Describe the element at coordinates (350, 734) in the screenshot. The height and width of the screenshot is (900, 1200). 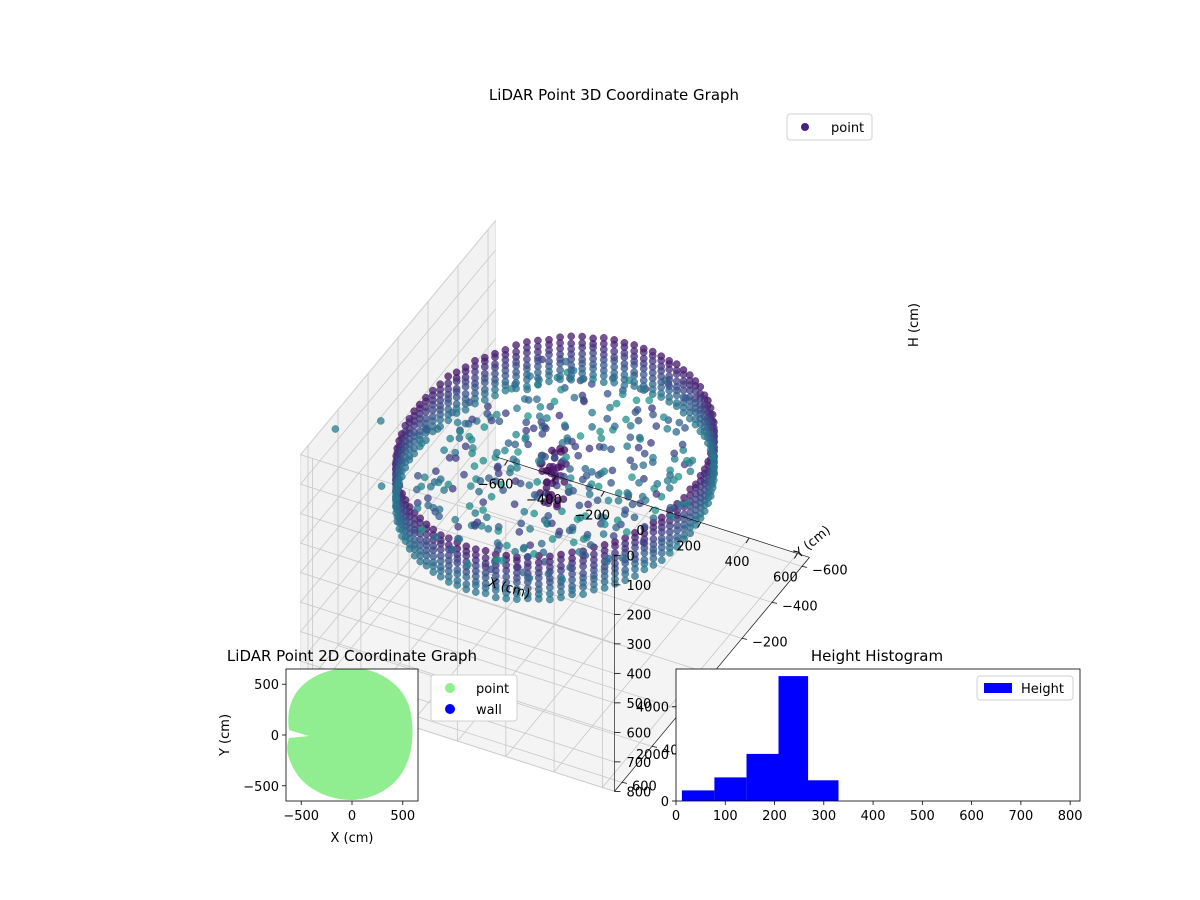
I see `plot-2d-point-cloud` at that location.